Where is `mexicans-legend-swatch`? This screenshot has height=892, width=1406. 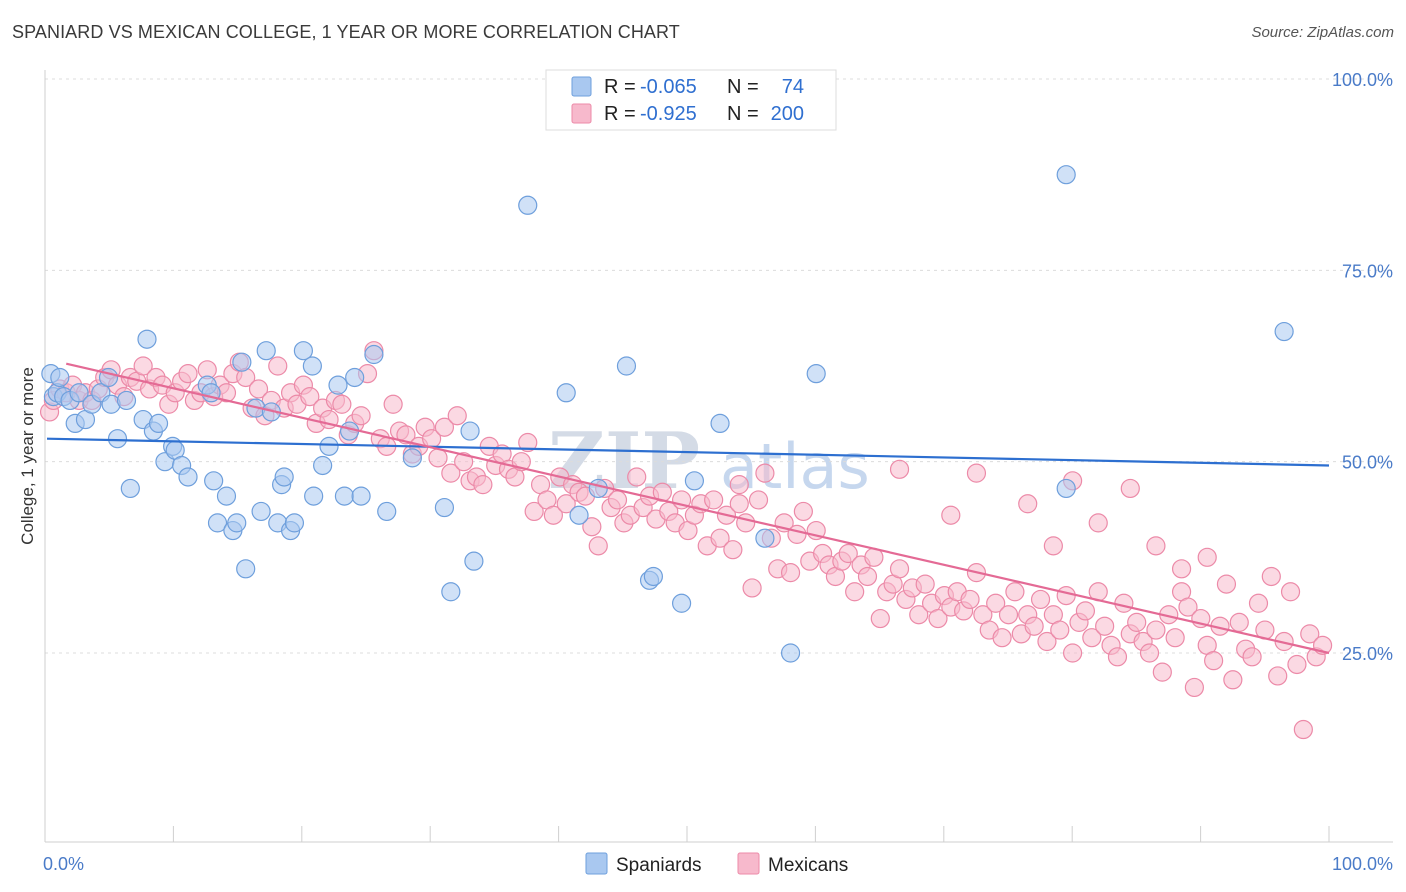 mexicans-legend-swatch is located at coordinates (581, 113).